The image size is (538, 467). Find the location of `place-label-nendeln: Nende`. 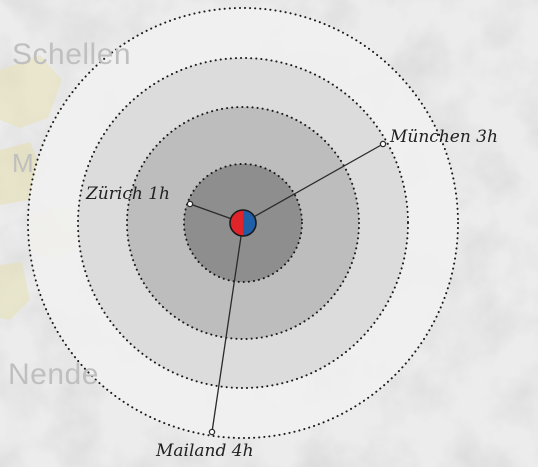

place-label-nendeln: Nende is located at coordinates (53, 374).